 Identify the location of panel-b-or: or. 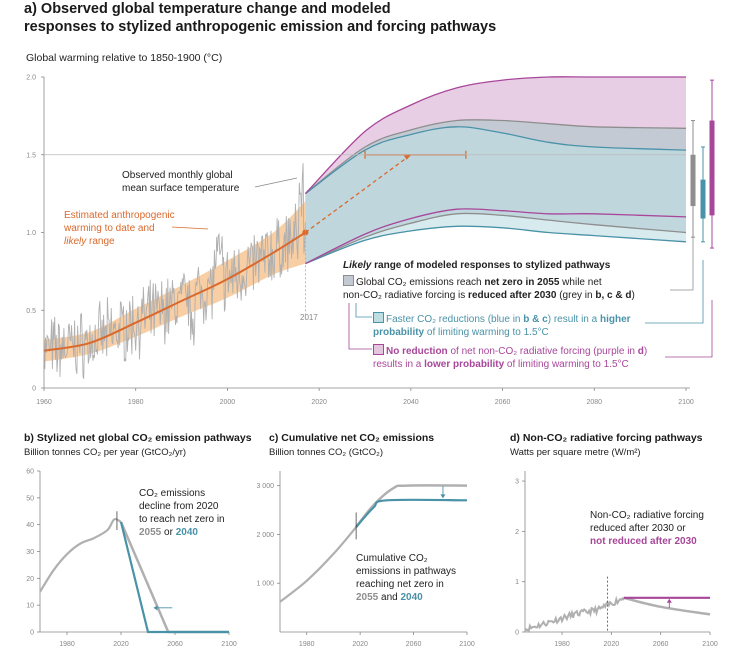
(168, 532).